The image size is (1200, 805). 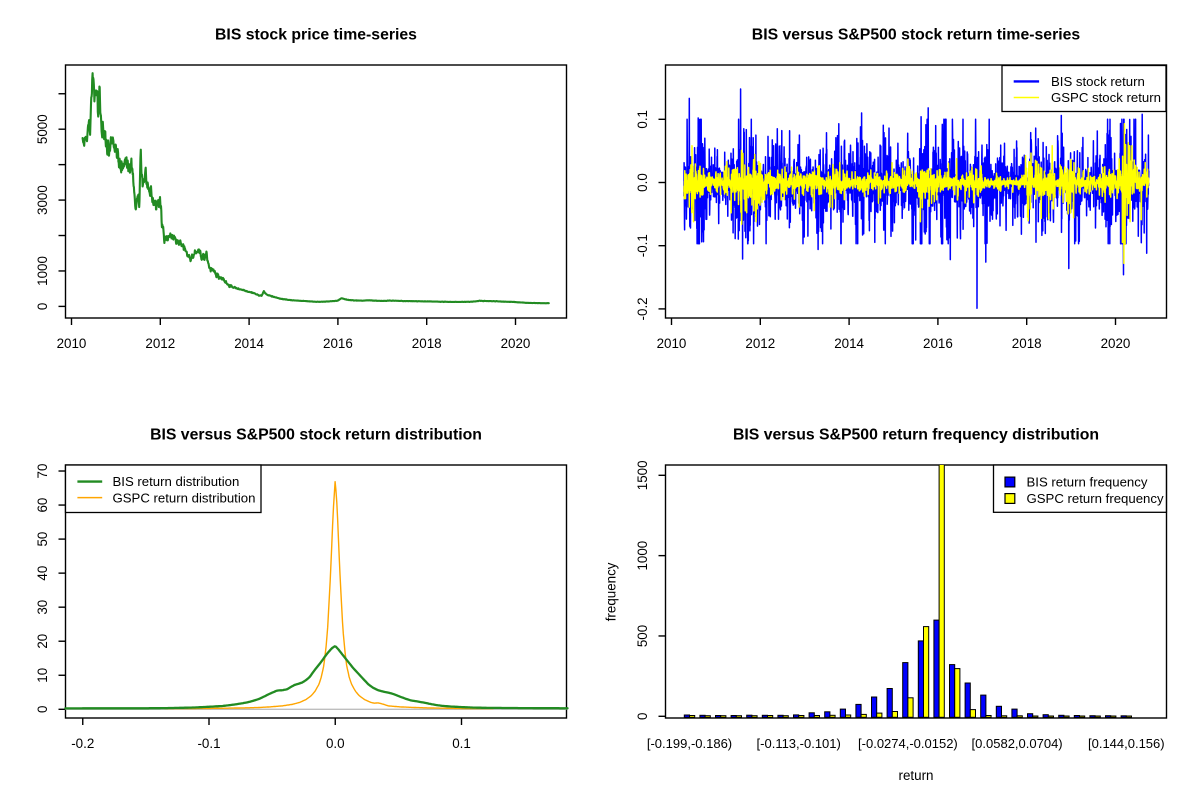 I want to click on svg-text: BIS stock price time-series, so click(x=316, y=35).